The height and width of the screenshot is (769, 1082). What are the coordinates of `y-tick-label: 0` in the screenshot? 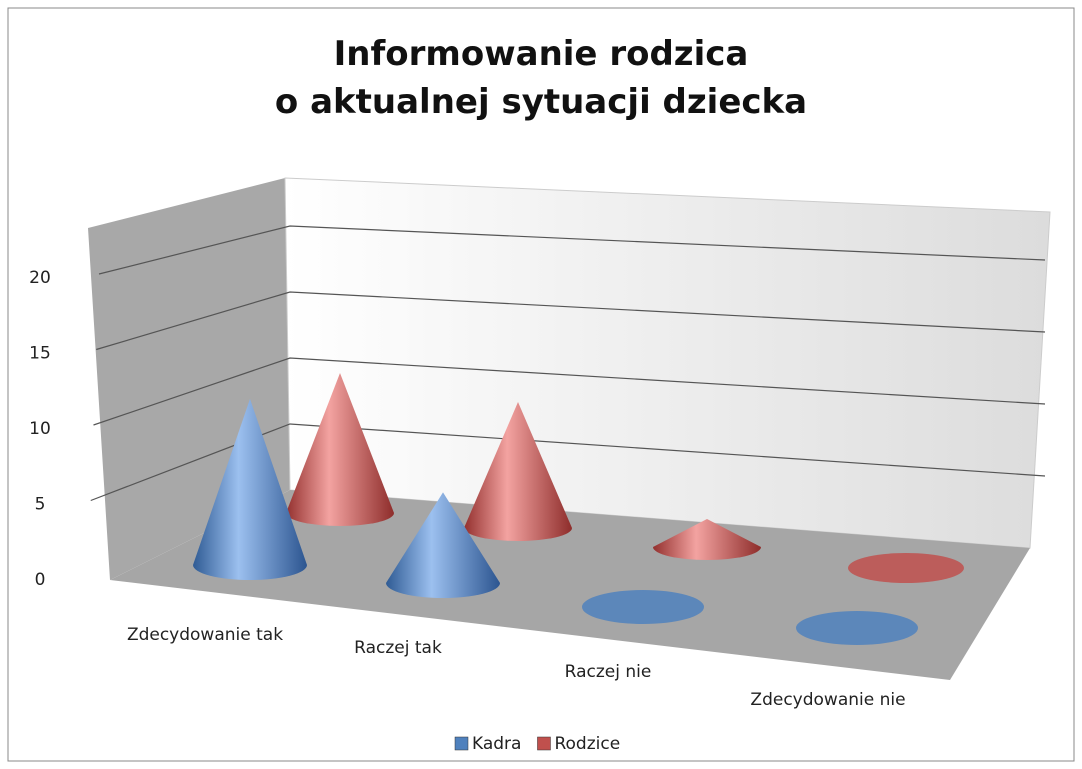 It's located at (40, 580).